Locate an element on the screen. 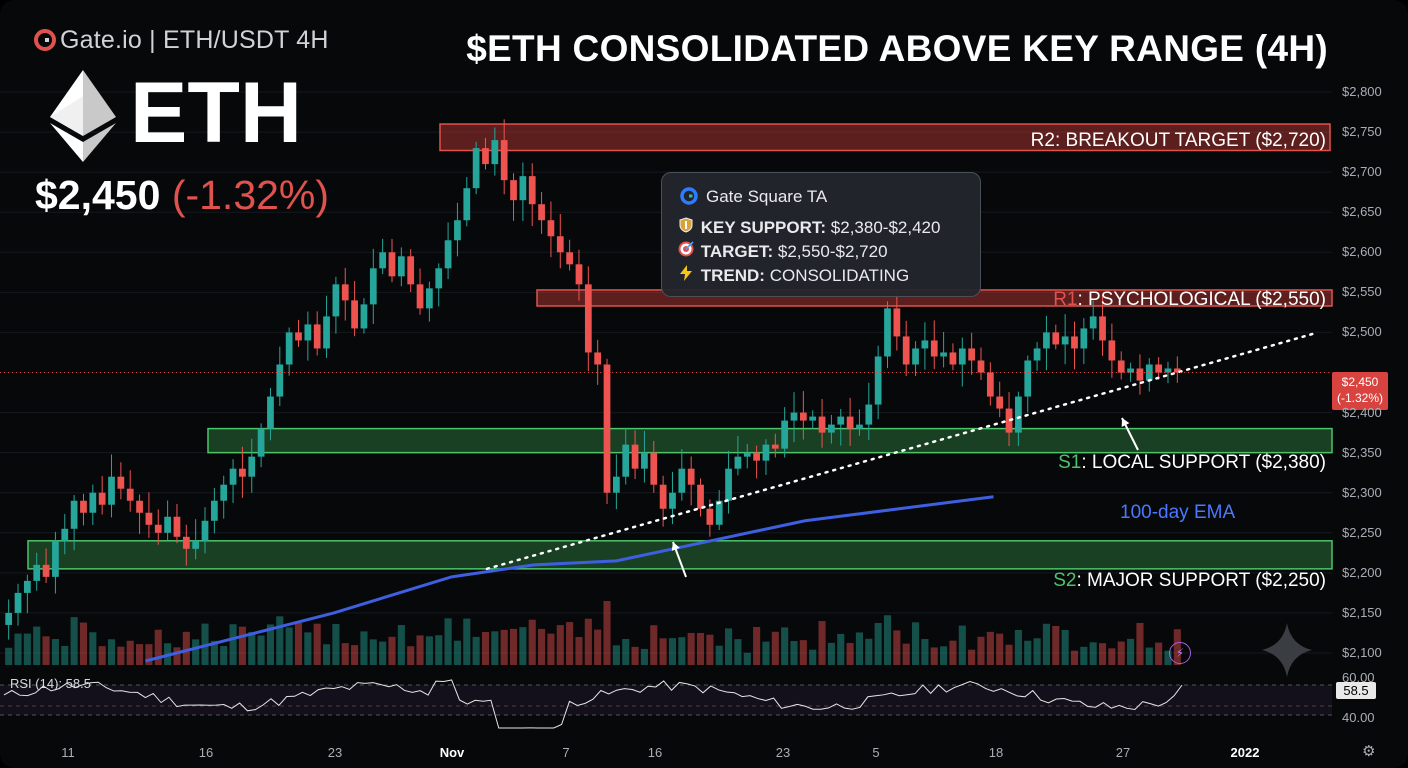 This screenshot has width=1408, height=768. price-tick-label: $2,100 is located at coordinates (1362, 652).